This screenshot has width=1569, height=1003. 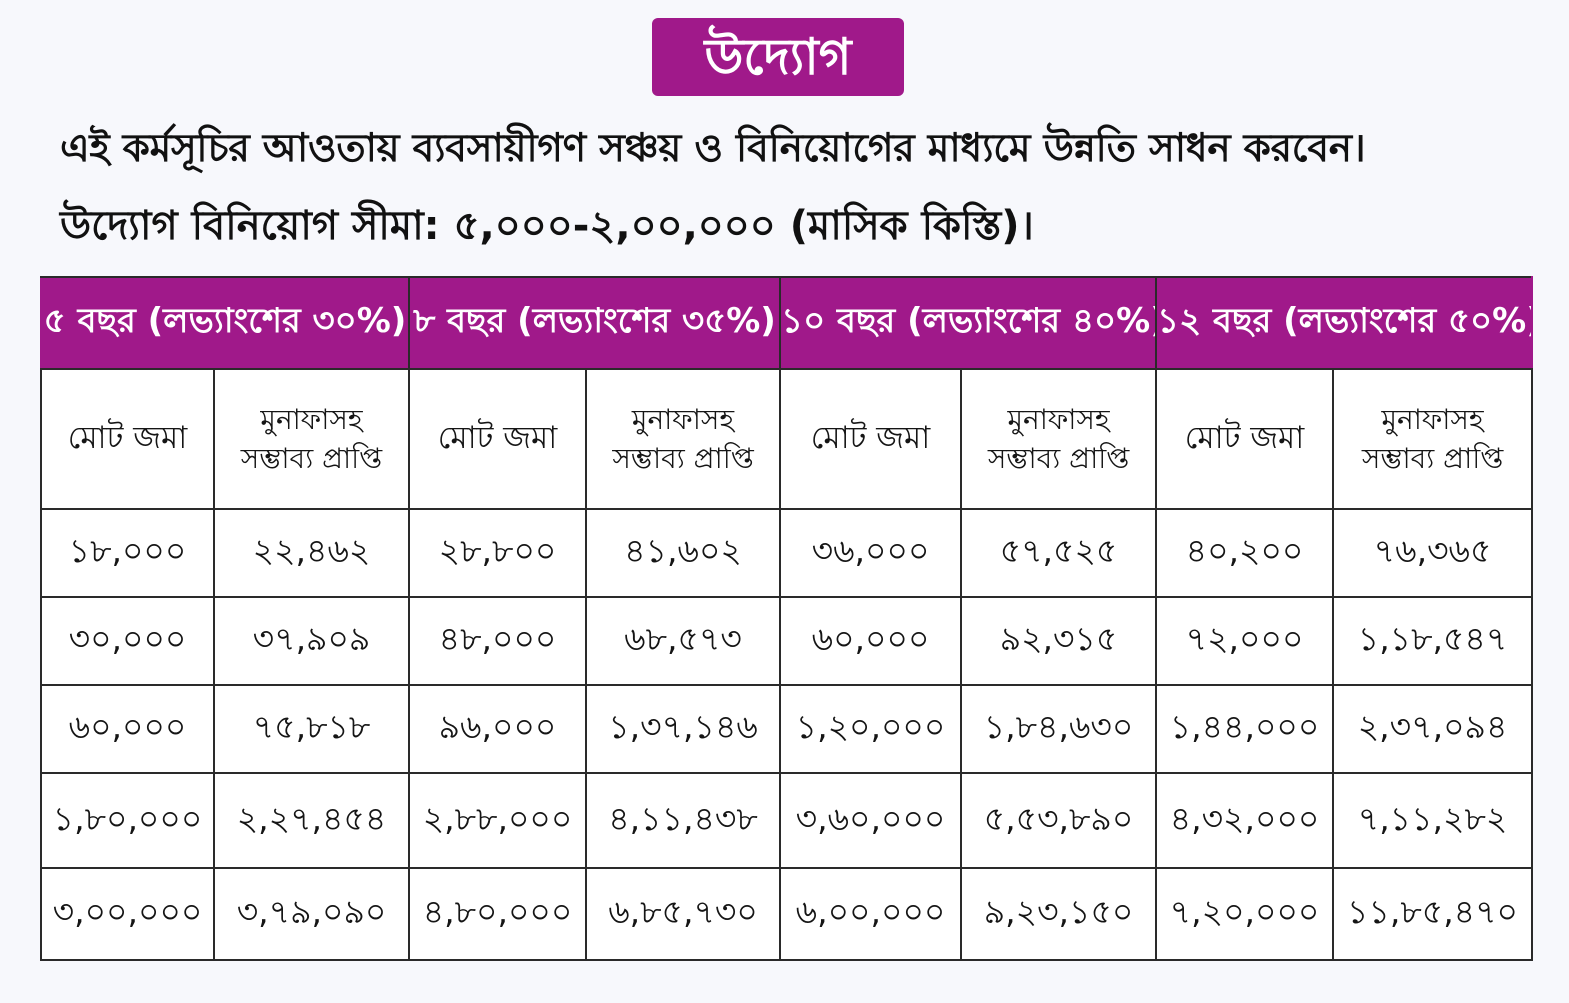 I want to click on table-cell: ২৮,৮০০, so click(x=498, y=553).